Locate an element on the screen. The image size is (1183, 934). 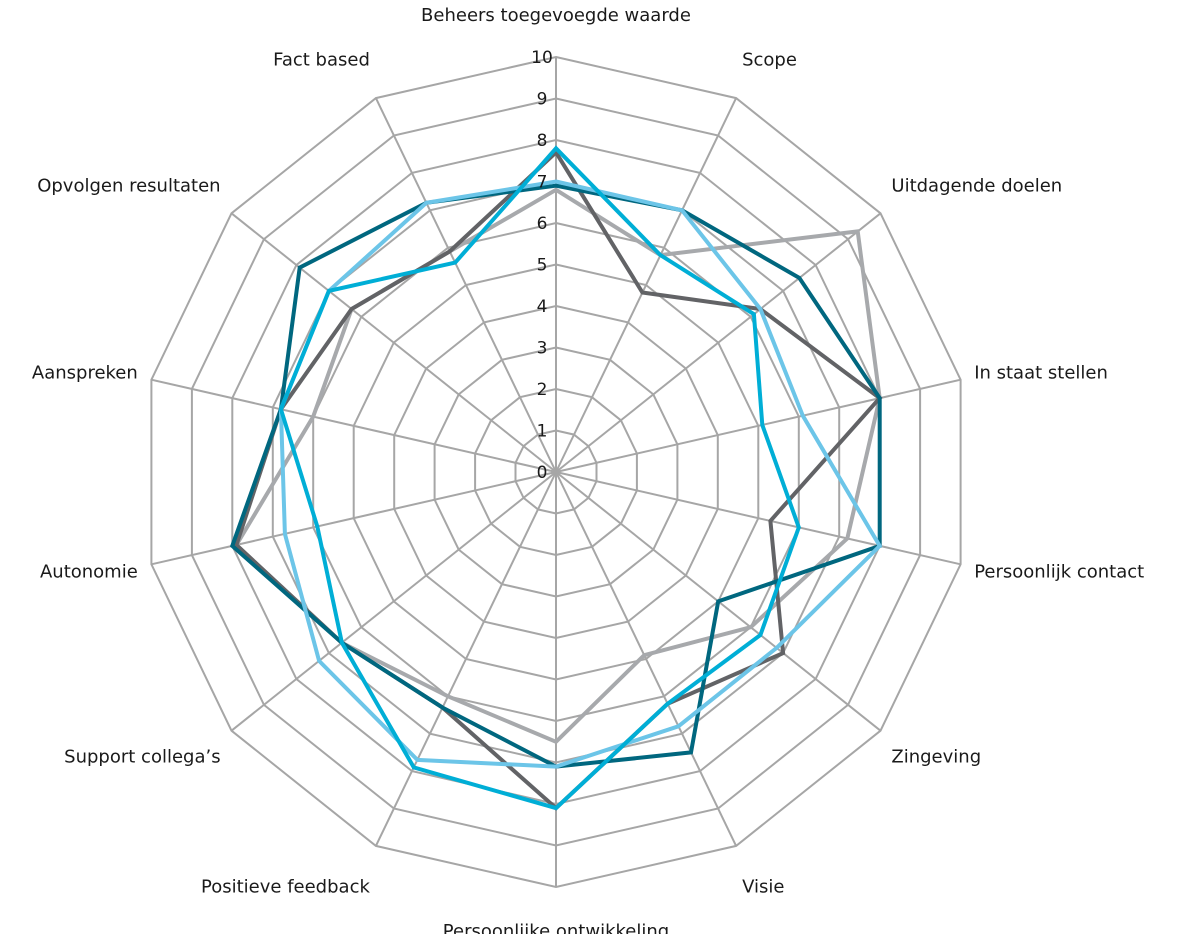
category-label: Persoonlijke ontwikkeling is located at coordinates (556, 927).